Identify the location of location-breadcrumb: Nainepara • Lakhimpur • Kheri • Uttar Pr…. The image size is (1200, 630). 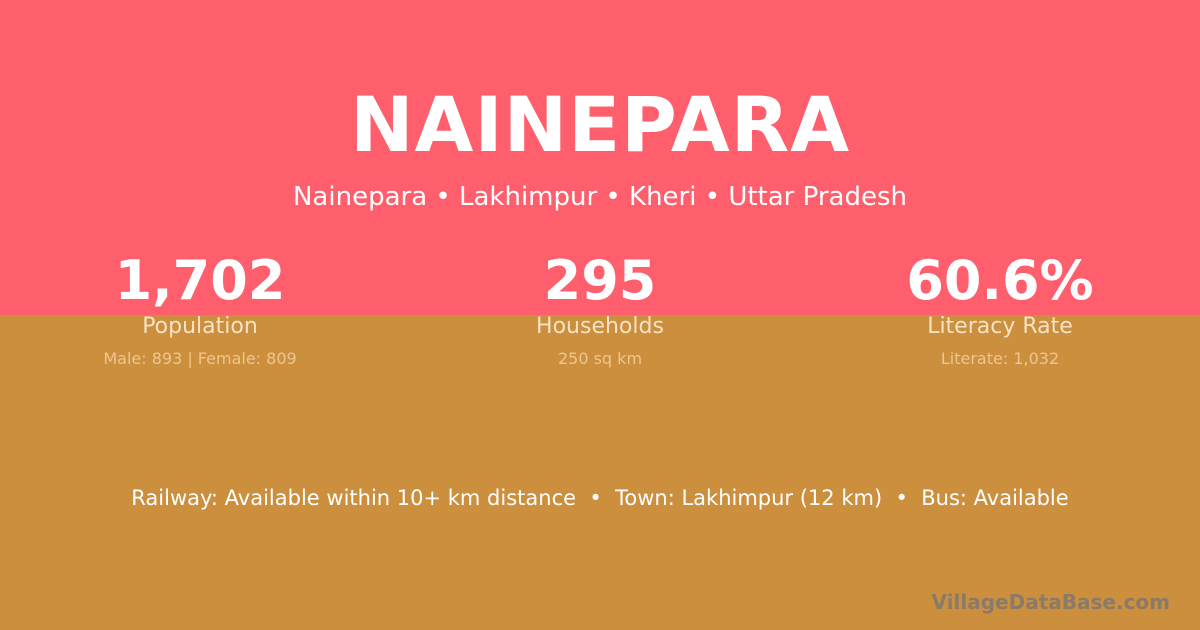
(600, 197).